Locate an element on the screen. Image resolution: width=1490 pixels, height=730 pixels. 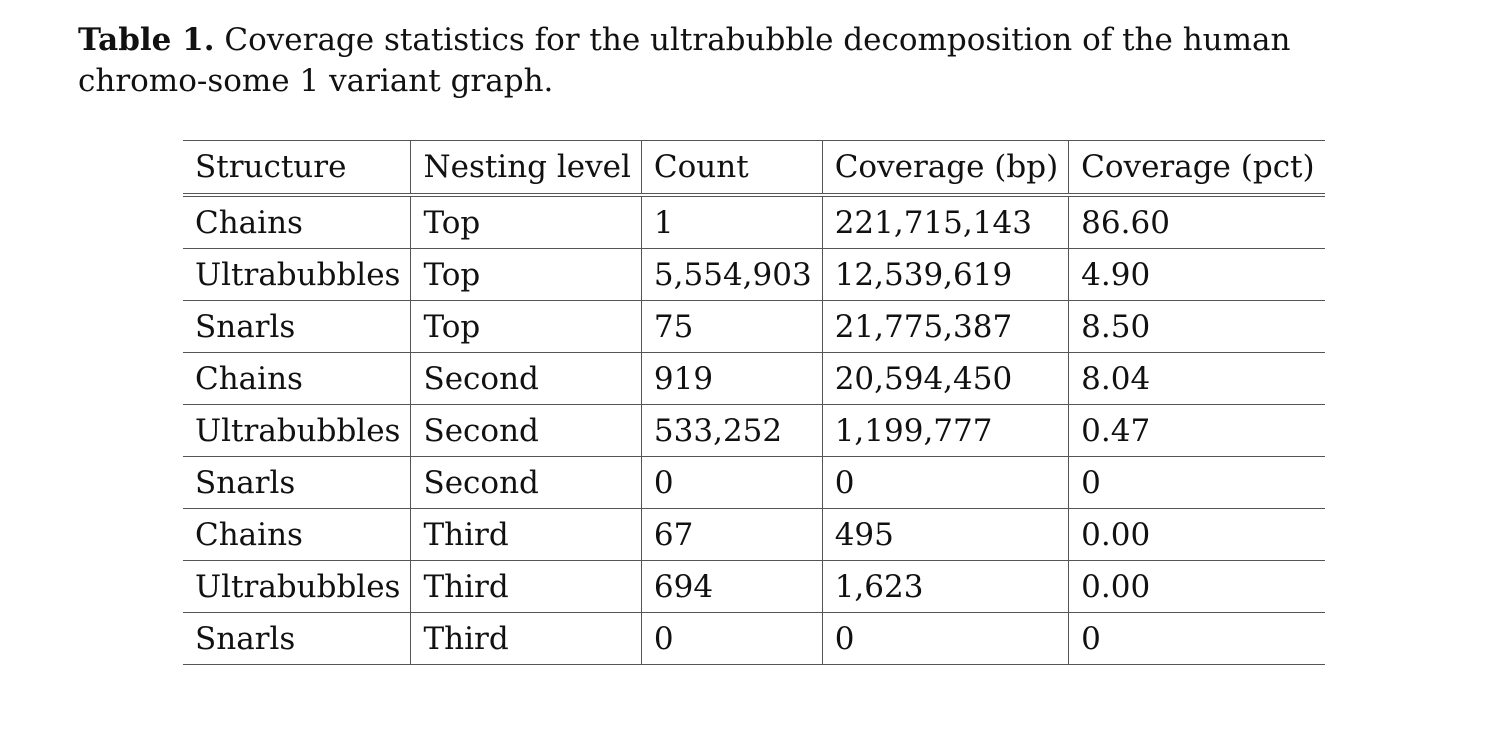
cell-coverage-bp: 1,623 is located at coordinates (945, 586).